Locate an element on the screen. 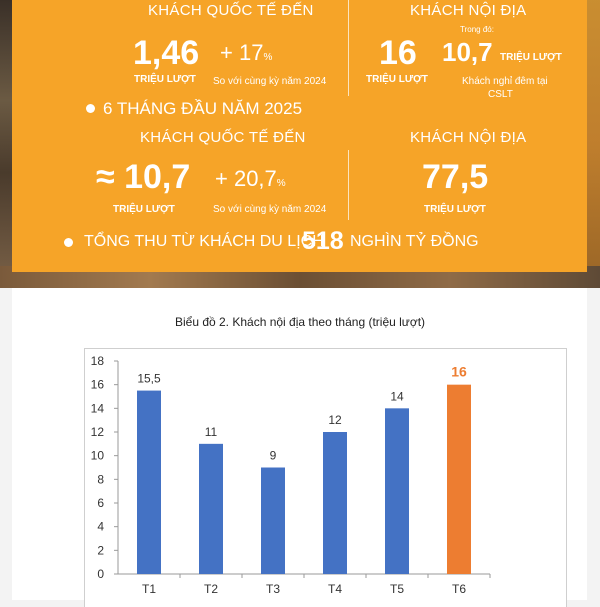 This screenshot has width=600, height=607. dom-value: 16 is located at coordinates (398, 53).